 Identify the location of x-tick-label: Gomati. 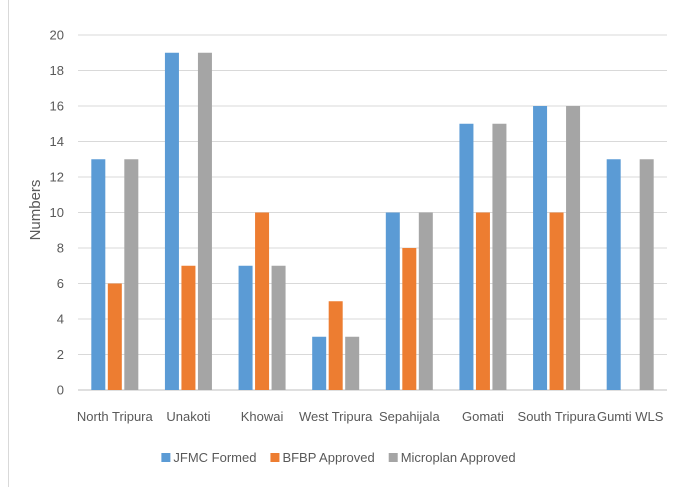
(483, 416).